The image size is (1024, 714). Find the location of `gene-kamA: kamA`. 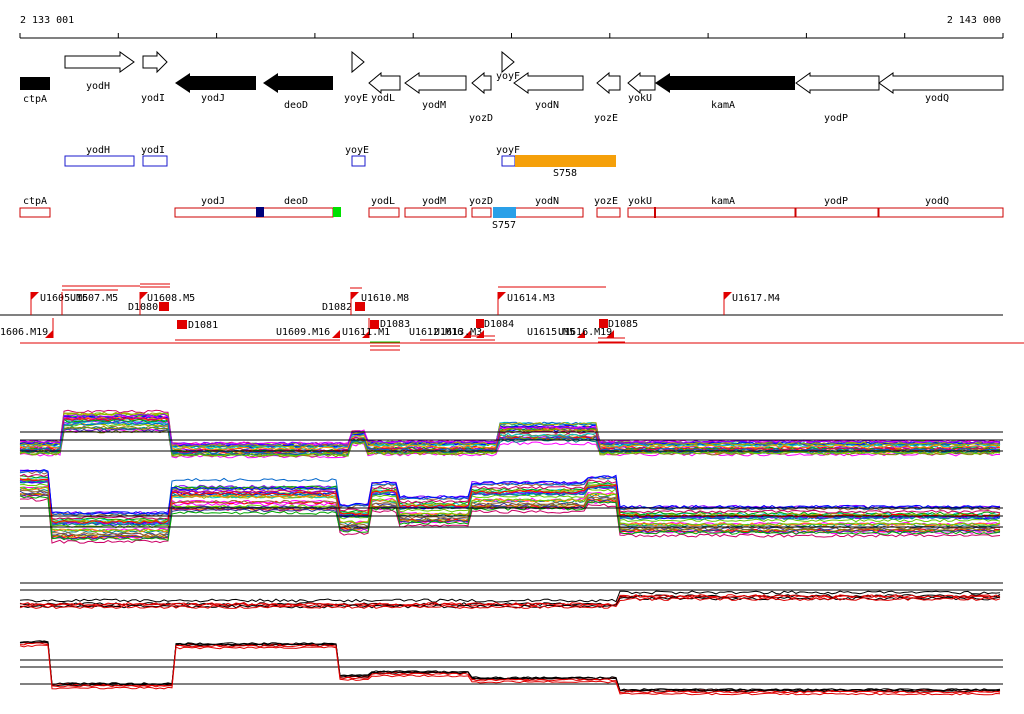

gene-kamA: kamA is located at coordinates (725, 92).